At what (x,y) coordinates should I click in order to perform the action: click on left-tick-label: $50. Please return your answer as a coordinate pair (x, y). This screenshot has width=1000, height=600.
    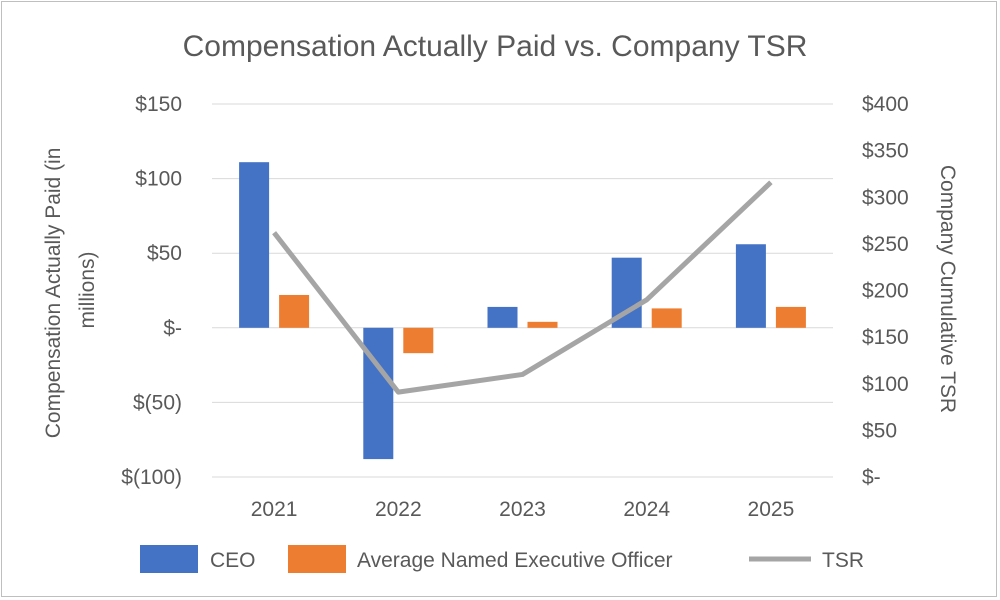
    Looking at the image, I should click on (164, 253).